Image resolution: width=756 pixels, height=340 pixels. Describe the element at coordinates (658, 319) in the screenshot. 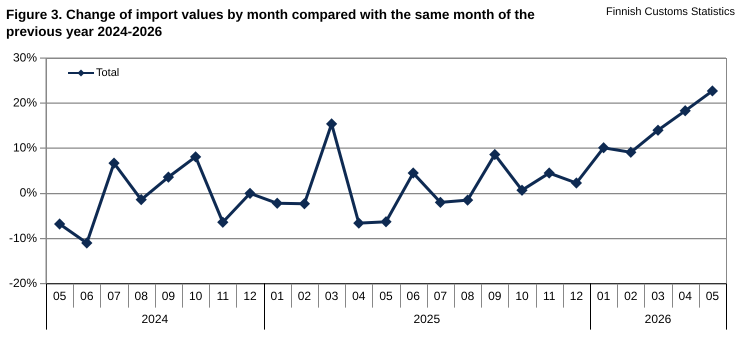

I see `text: 2026` at that location.